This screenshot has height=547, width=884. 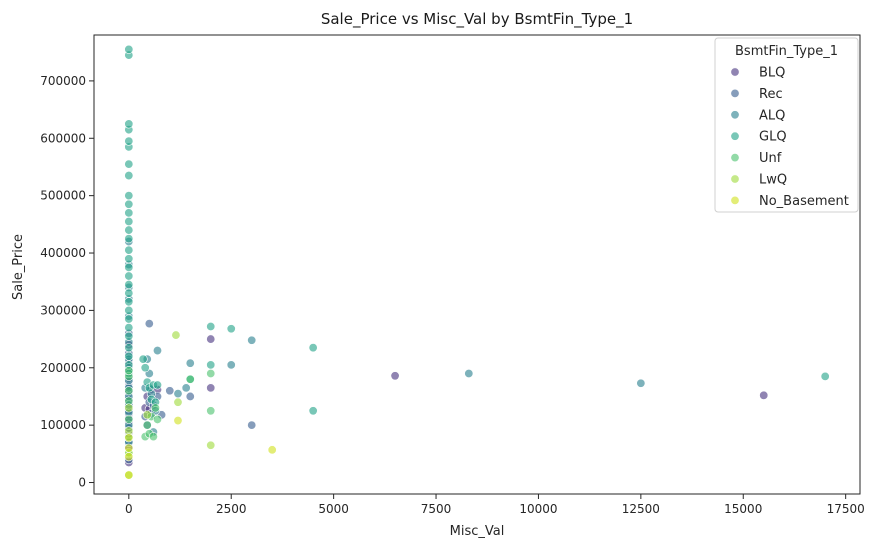 I want to click on y-tick-label: 700000, so click(x=63, y=81).